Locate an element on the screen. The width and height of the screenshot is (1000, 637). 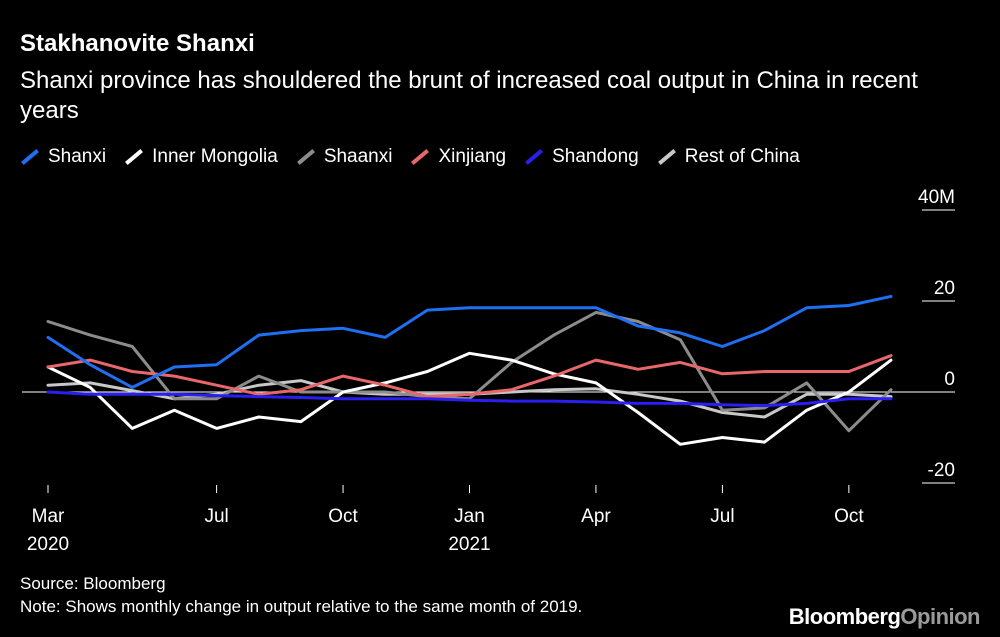
series-line-inner-mongolia is located at coordinates (469, 398).